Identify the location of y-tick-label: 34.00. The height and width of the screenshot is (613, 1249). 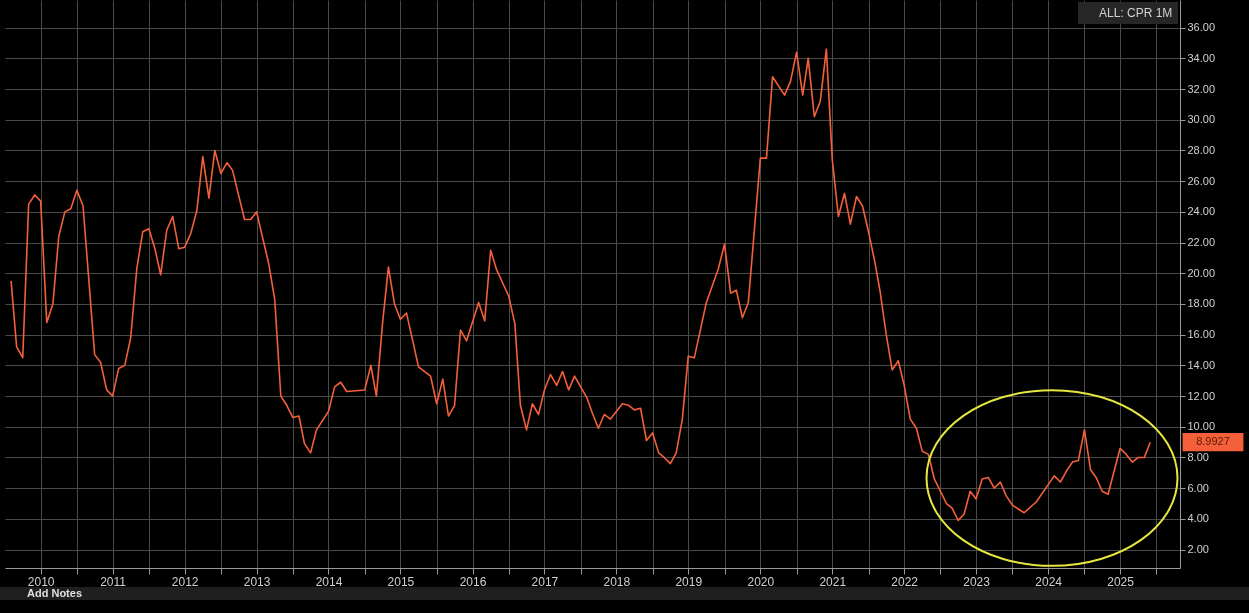
(1201, 57).